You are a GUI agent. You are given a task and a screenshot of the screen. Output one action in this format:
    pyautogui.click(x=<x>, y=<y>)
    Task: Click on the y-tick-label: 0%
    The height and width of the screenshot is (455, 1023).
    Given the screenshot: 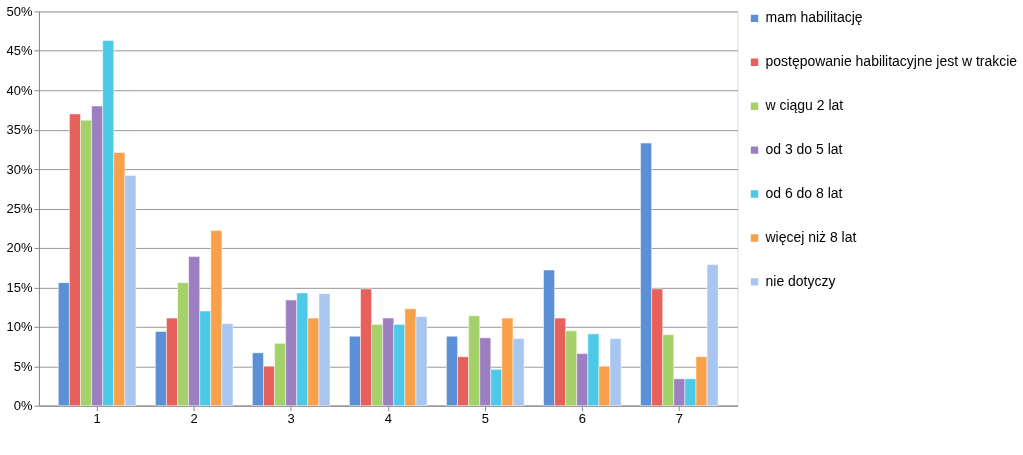 What is the action you would take?
    pyautogui.click(x=23, y=406)
    